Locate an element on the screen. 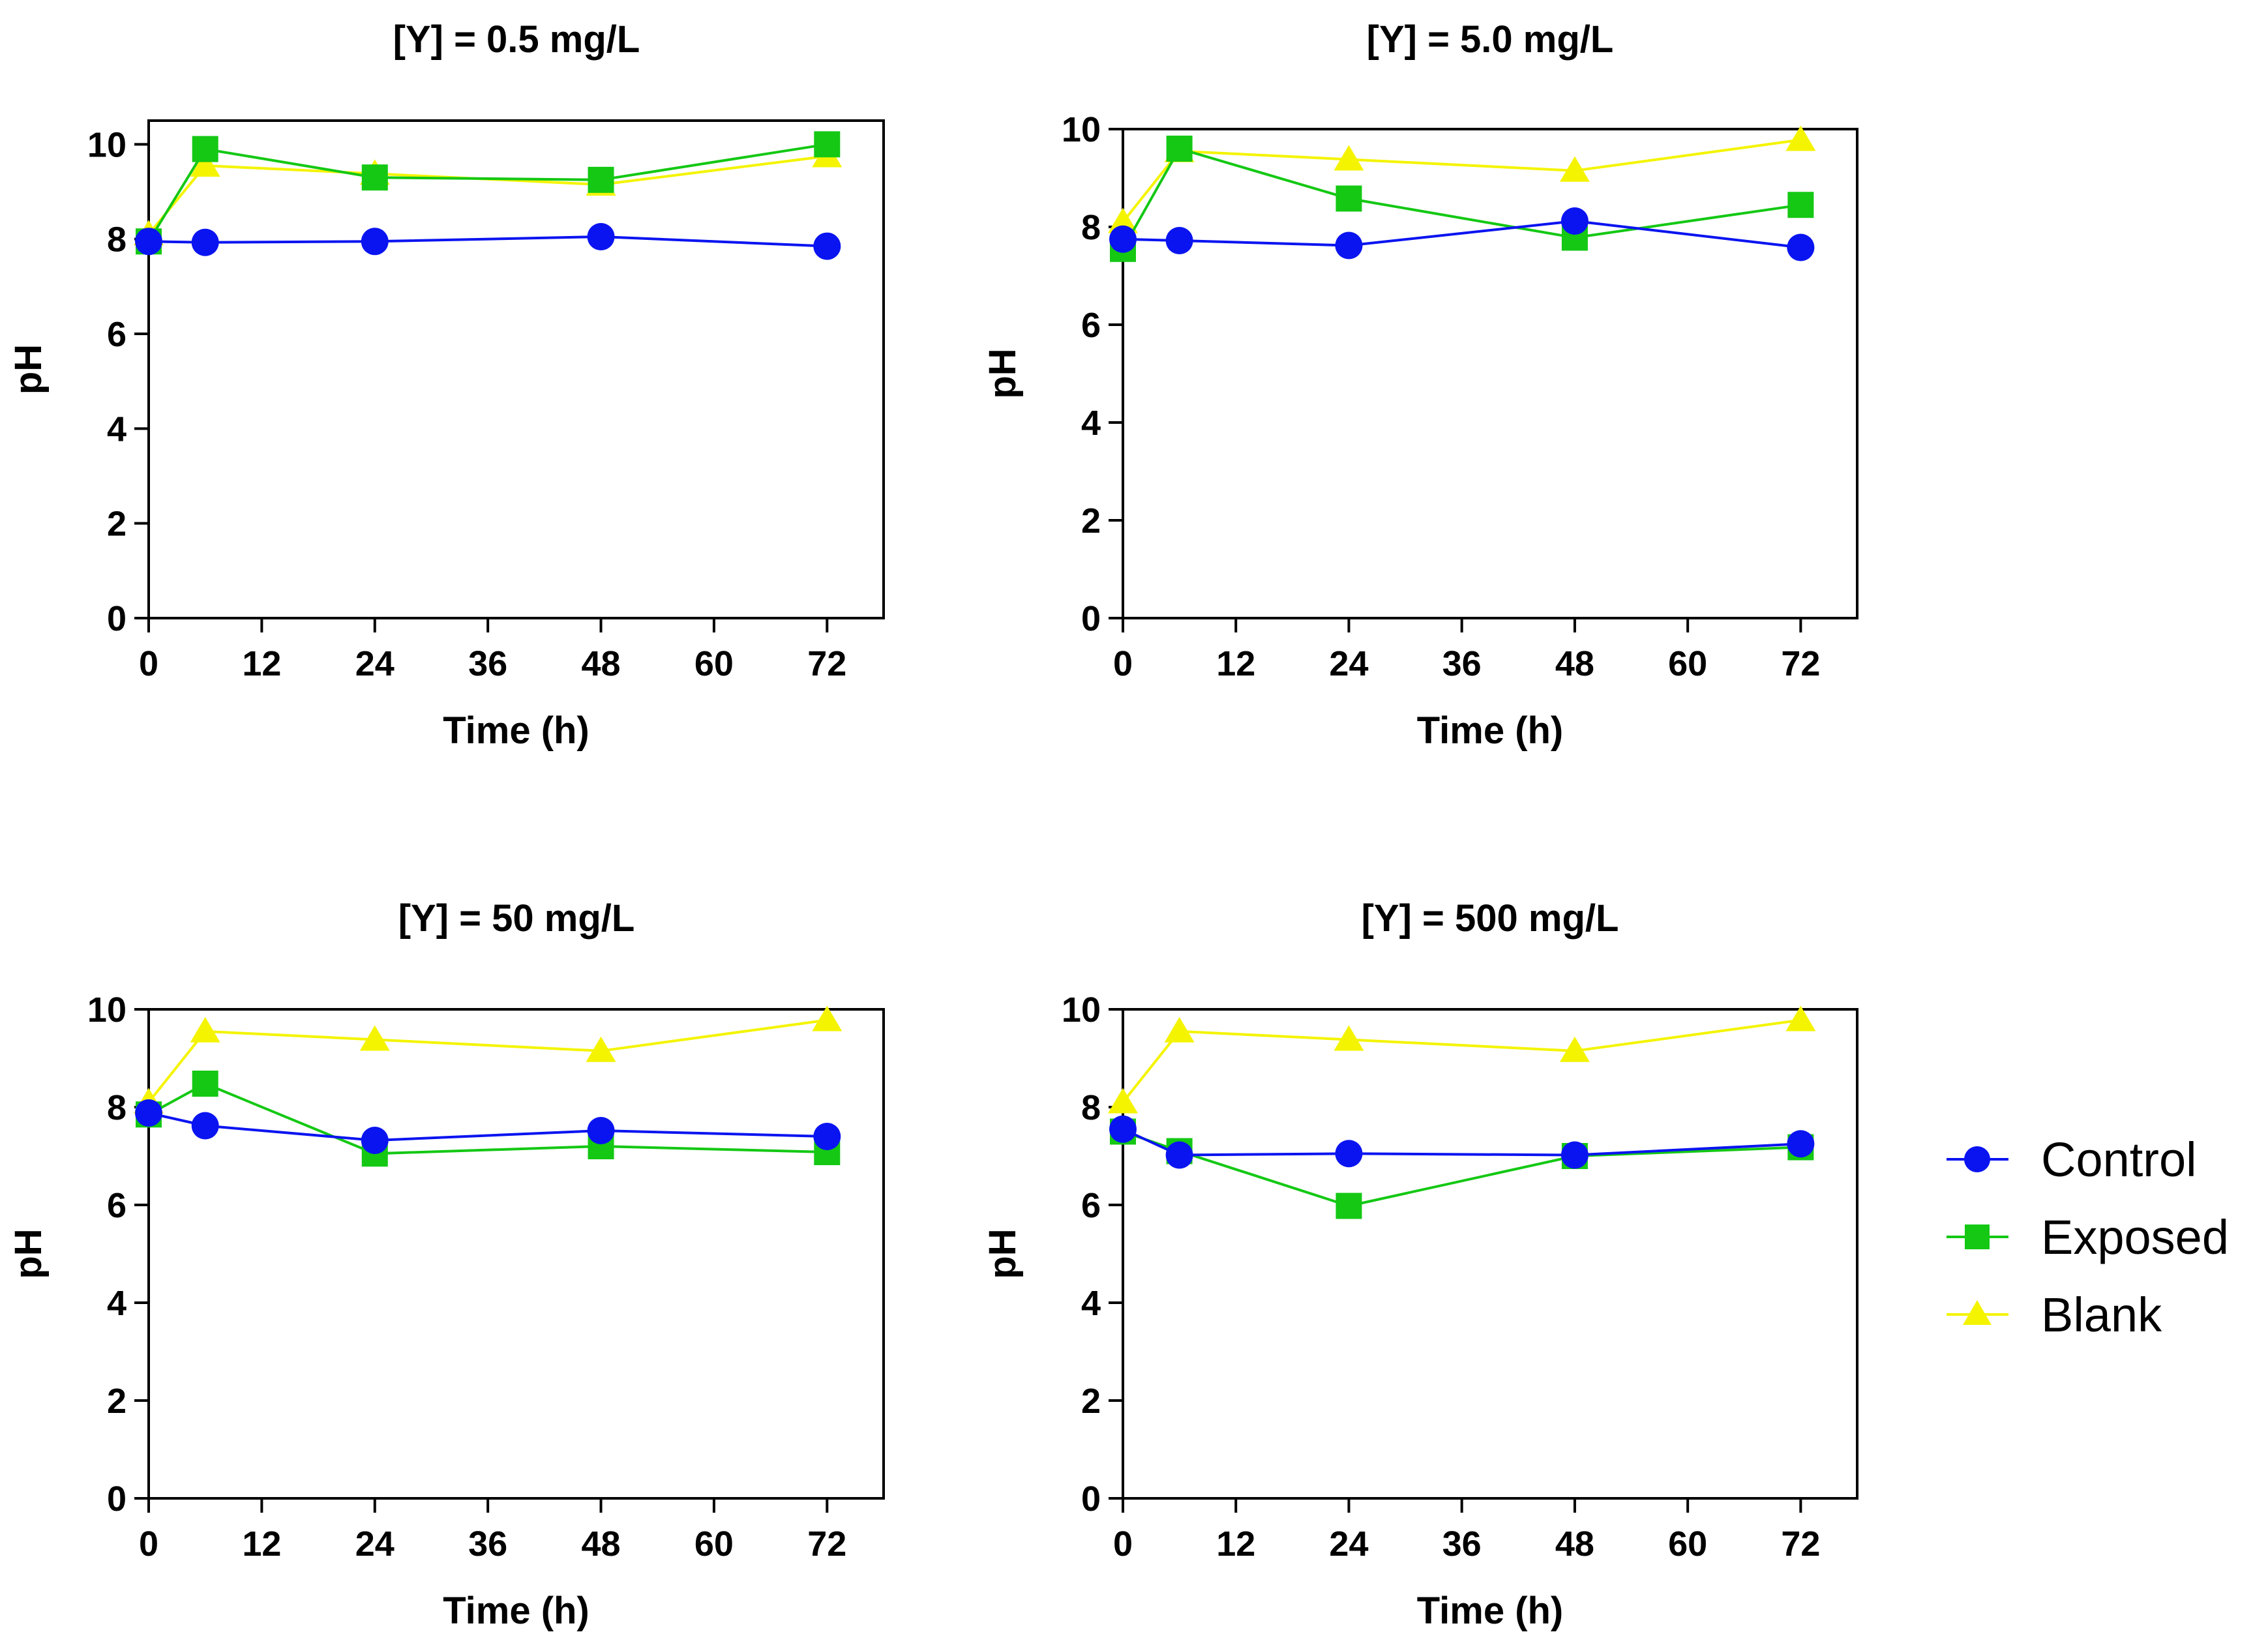 The width and height of the screenshot is (2268, 1647). chart-title: [Y] = 50 mg/L is located at coordinates (516, 918).